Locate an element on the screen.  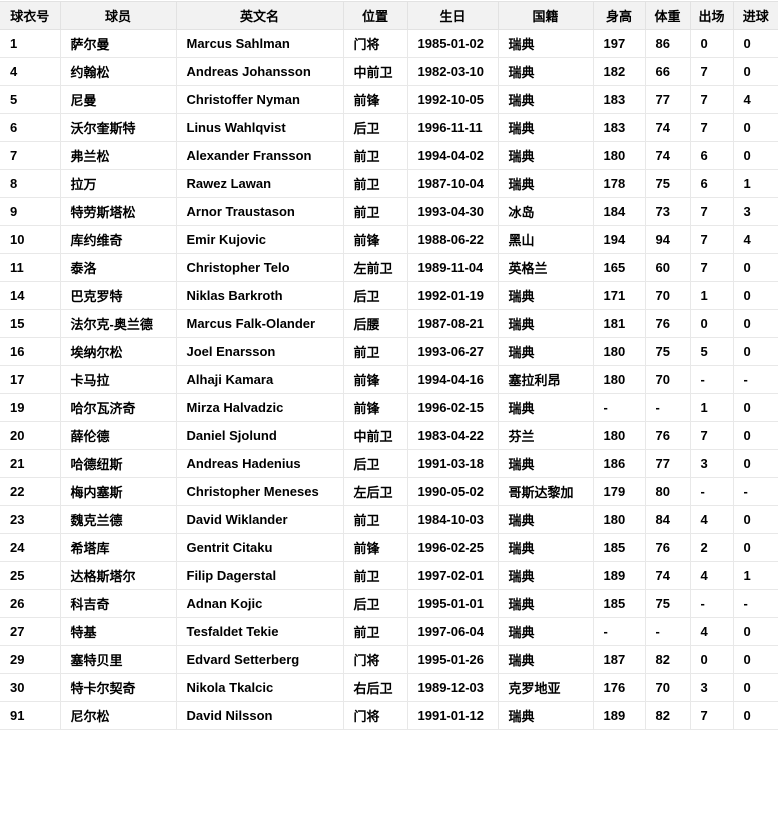
cell-nationality: 英格兰 is located at coordinates (545, 267).